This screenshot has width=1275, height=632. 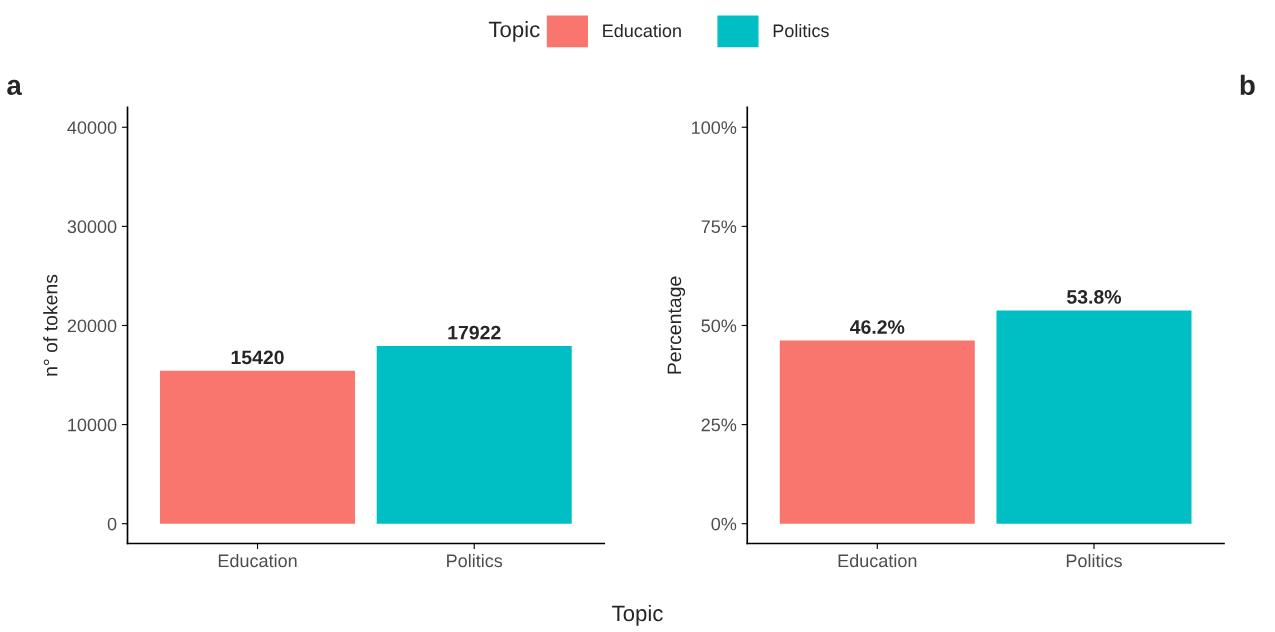 I want to click on y-tick-label: 10000, so click(x=92, y=425).